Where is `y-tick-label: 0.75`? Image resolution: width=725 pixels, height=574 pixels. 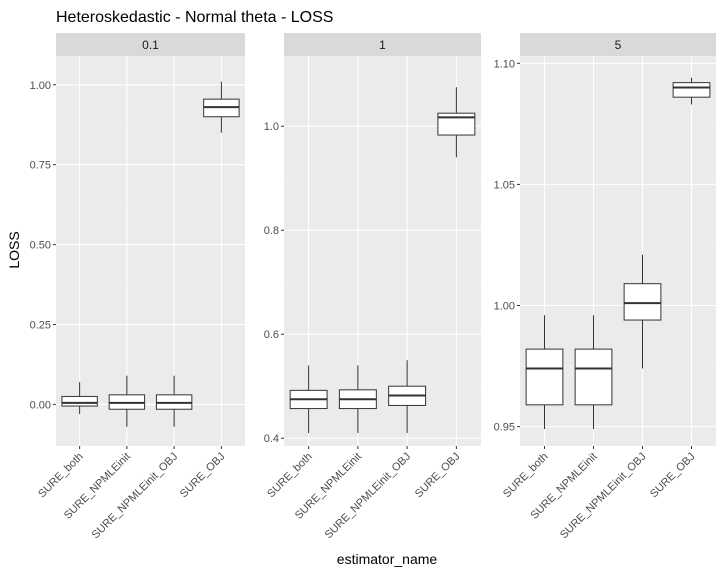
y-tick-label: 0.75 is located at coordinates (40, 166).